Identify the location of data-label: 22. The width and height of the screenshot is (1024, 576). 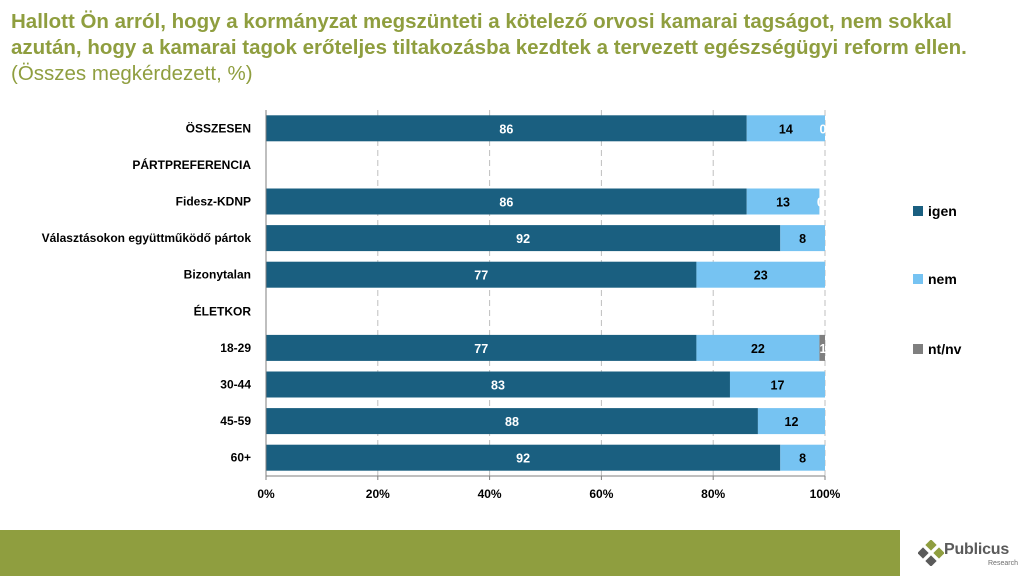
(758, 349).